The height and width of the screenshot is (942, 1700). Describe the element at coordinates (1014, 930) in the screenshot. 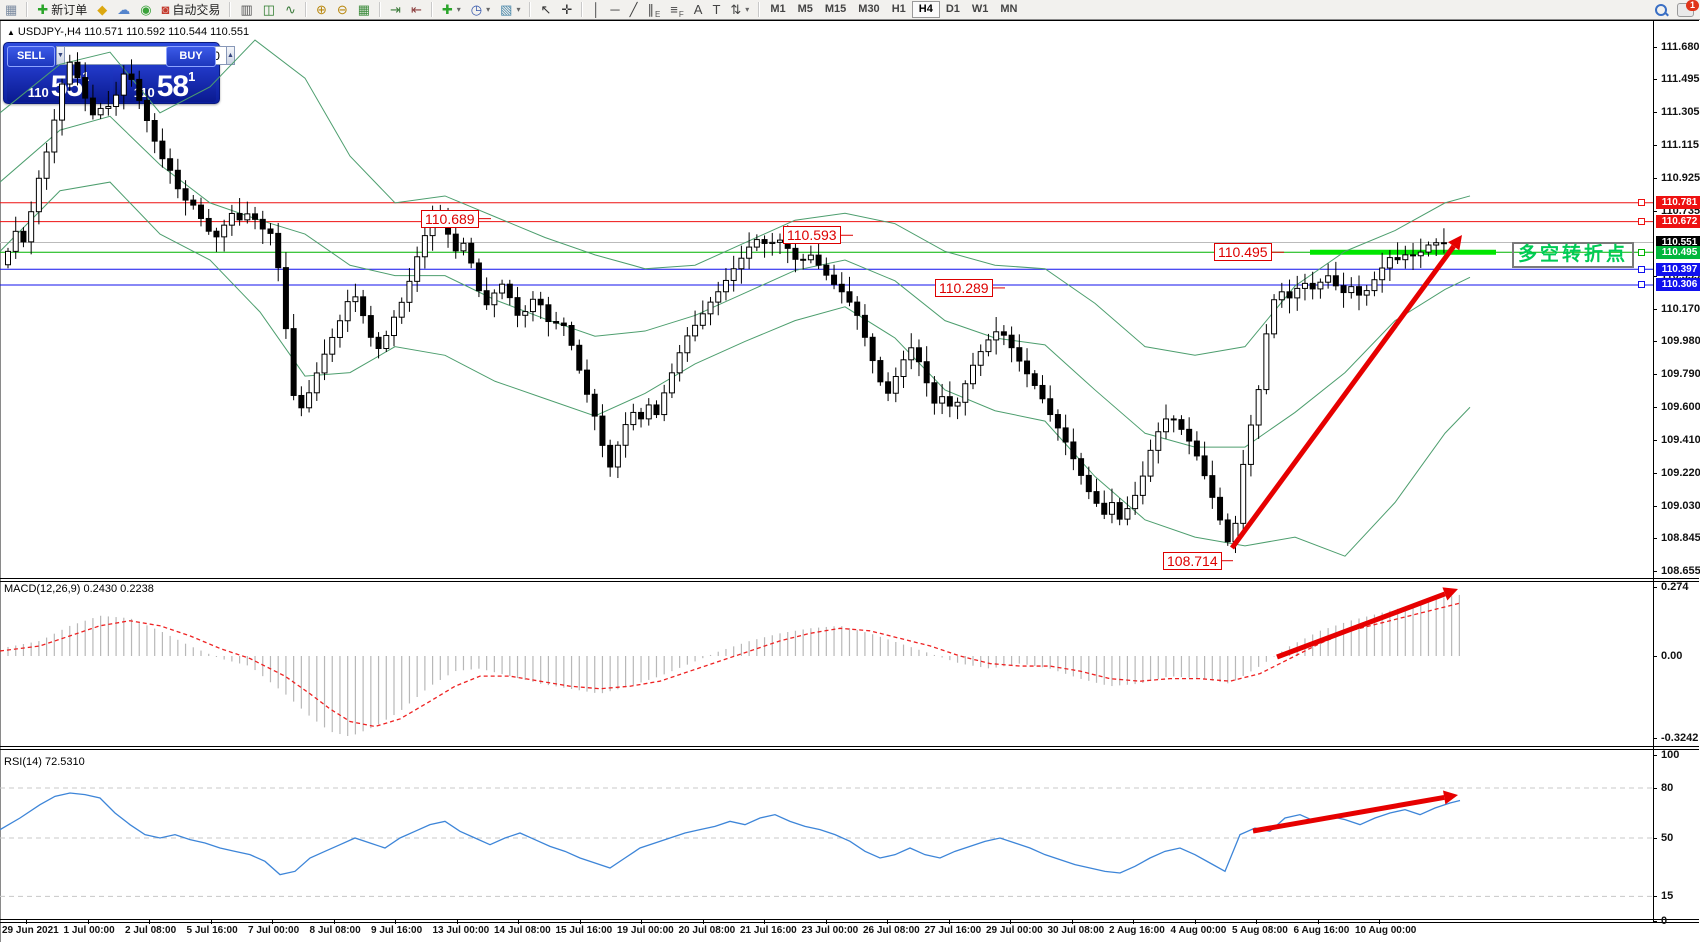

I see `time-label: 29 Jul 00:00` at that location.